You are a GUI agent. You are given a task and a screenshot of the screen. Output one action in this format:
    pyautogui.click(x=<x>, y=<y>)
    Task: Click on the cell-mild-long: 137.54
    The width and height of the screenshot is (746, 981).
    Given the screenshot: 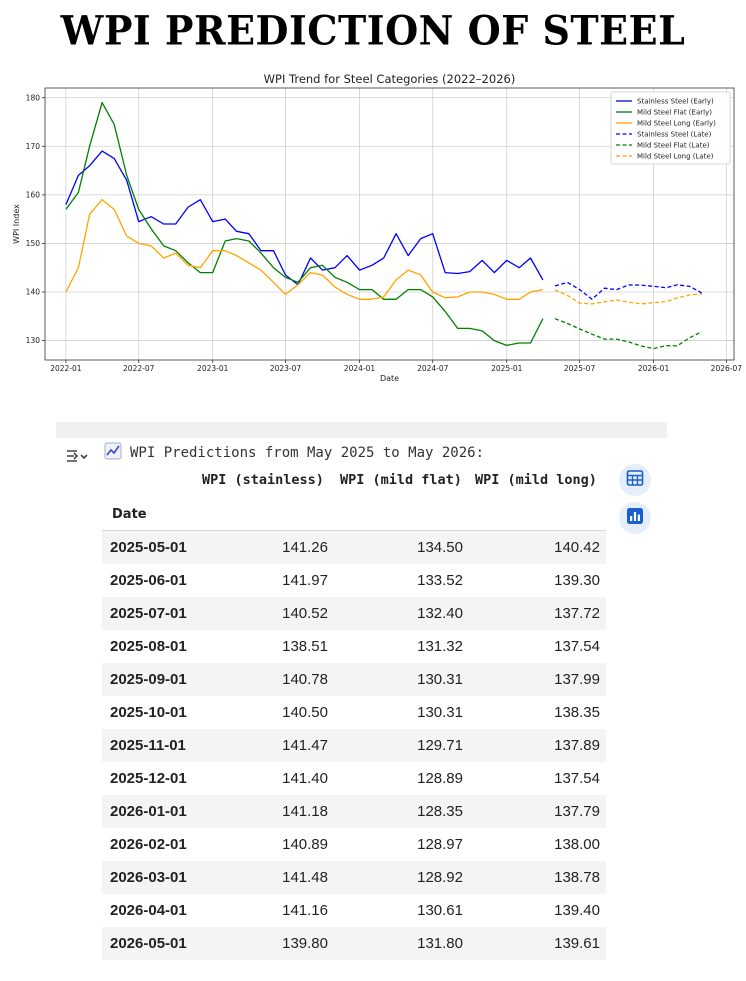 What is the action you would take?
    pyautogui.click(x=577, y=778)
    